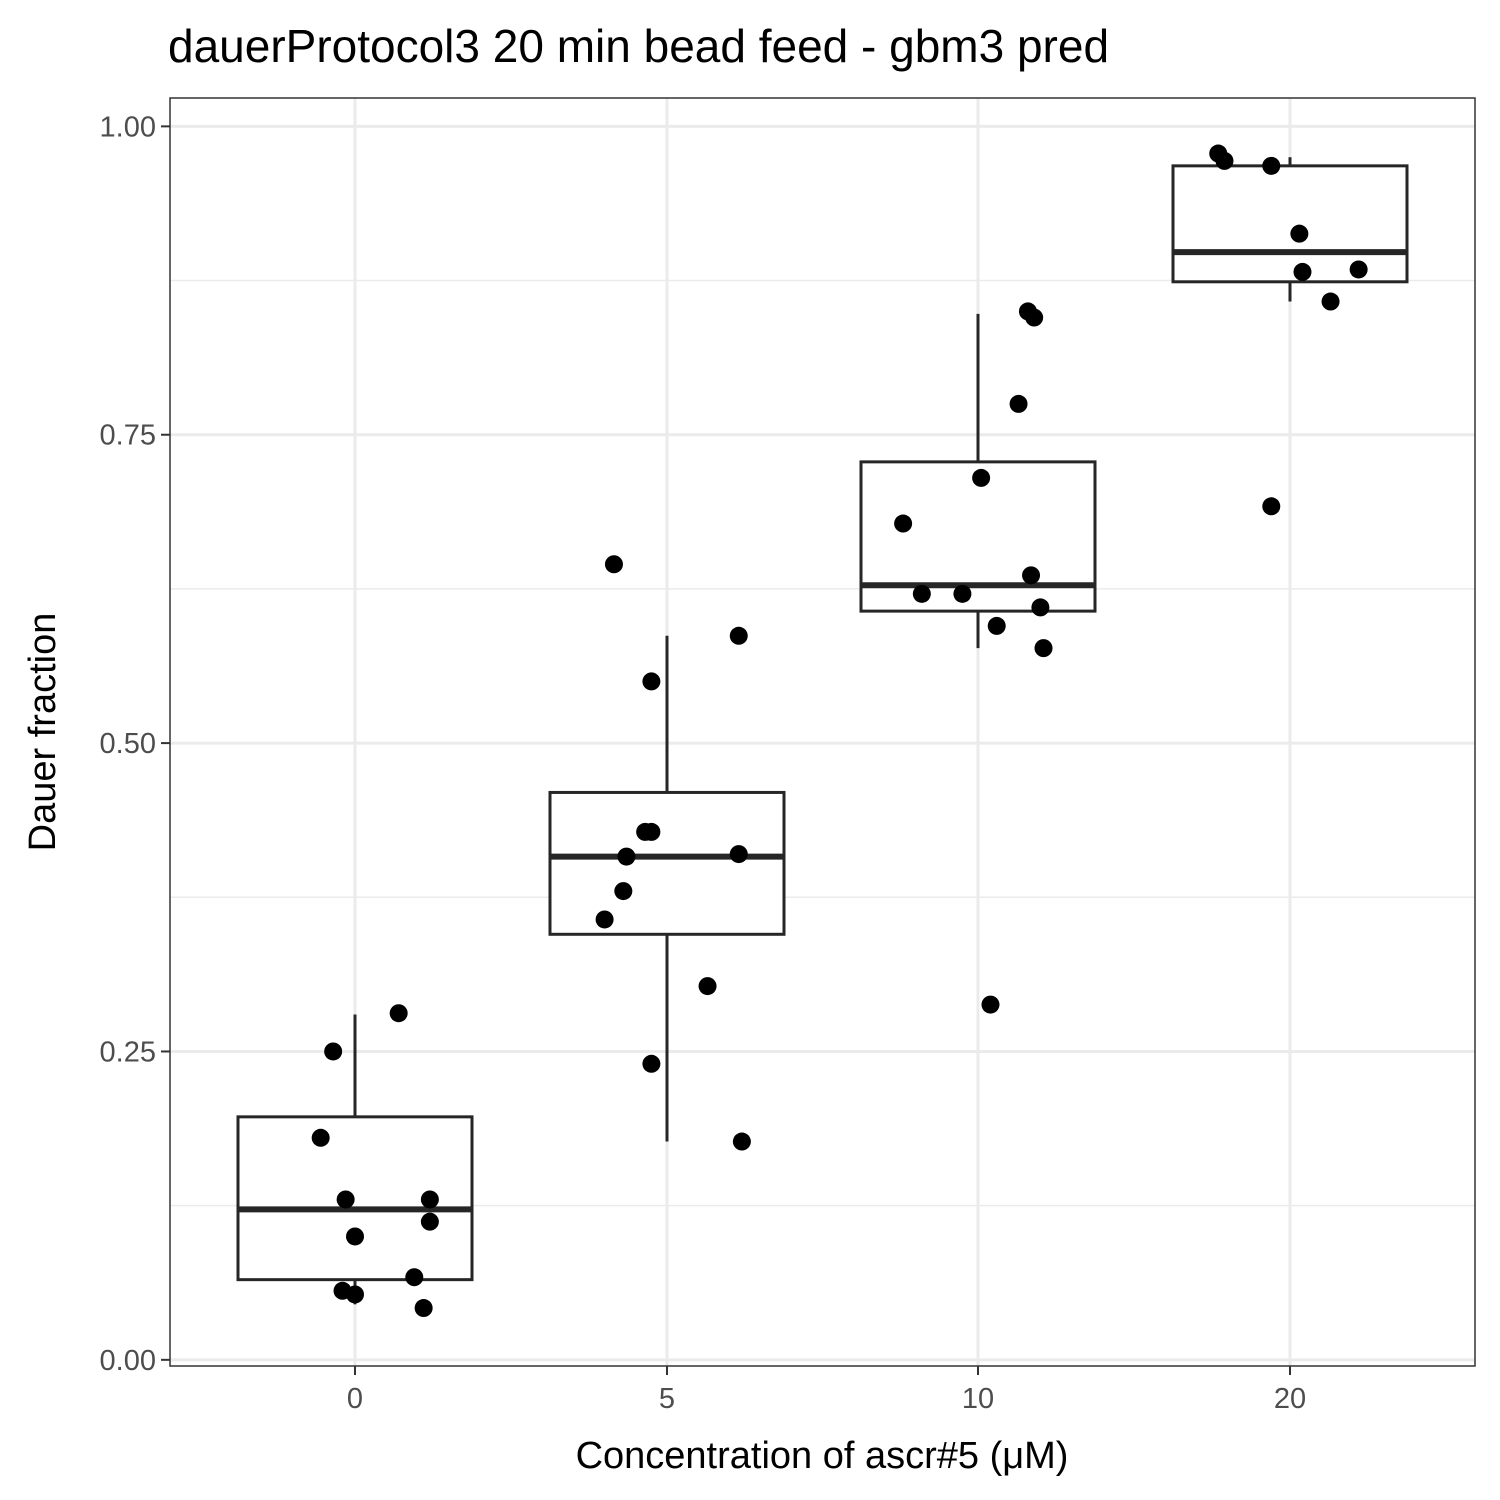 This screenshot has height=1500, width=1500. I want to click on y-tick-label: 0.50, so click(128, 744).